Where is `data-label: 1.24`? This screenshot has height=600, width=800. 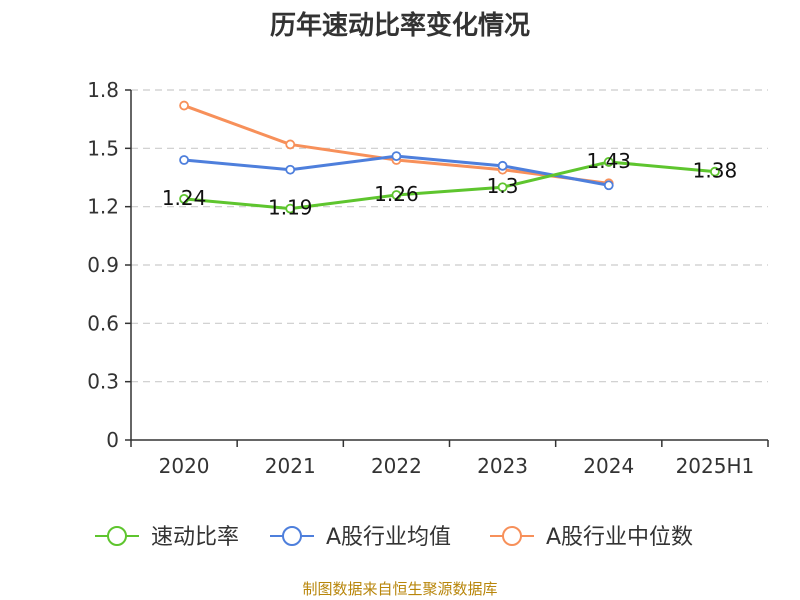
data-label: 1.24 is located at coordinates (184, 198).